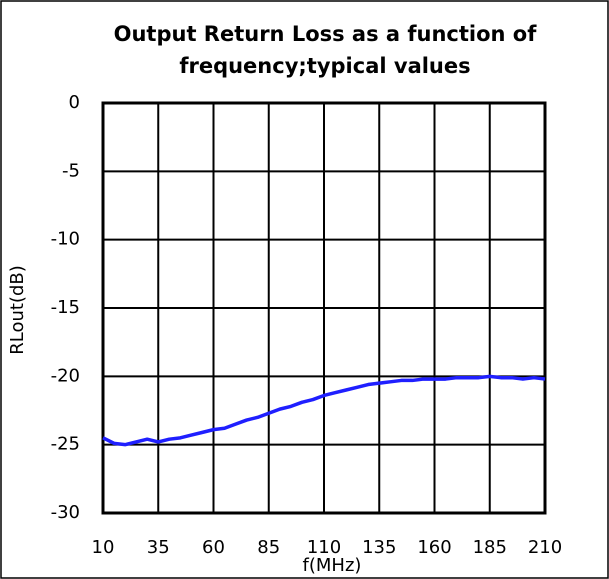 This screenshot has height=579, width=609. What do you see at coordinates (71, 170) in the screenshot?
I see `y-tick-label: -5` at bounding box center [71, 170].